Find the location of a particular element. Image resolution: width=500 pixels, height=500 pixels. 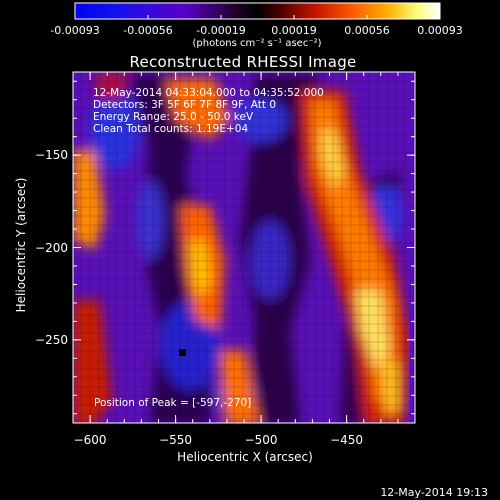

chart-title: Reconstructed RHESSI Image is located at coordinates (243, 62).